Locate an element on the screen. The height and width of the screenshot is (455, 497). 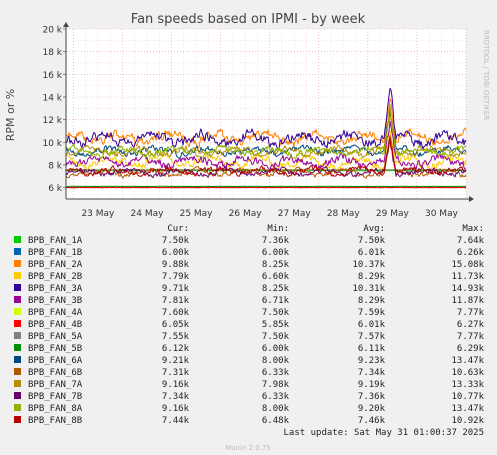
y-tick-label: 16 k is located at coordinates (52, 76).